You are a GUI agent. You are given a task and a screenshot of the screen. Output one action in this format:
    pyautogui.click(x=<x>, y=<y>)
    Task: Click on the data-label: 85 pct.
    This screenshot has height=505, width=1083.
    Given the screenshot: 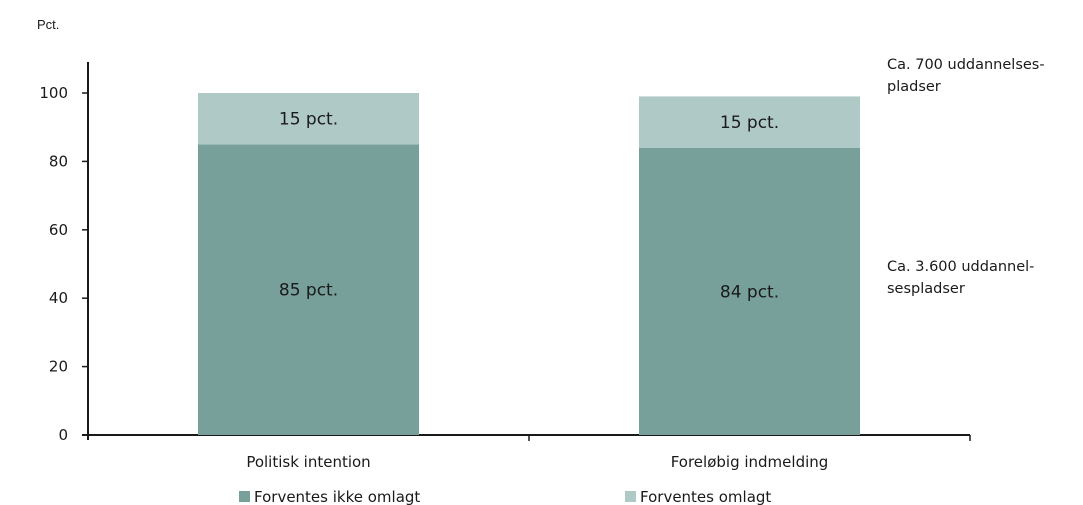 What is the action you would take?
    pyautogui.click(x=308, y=291)
    